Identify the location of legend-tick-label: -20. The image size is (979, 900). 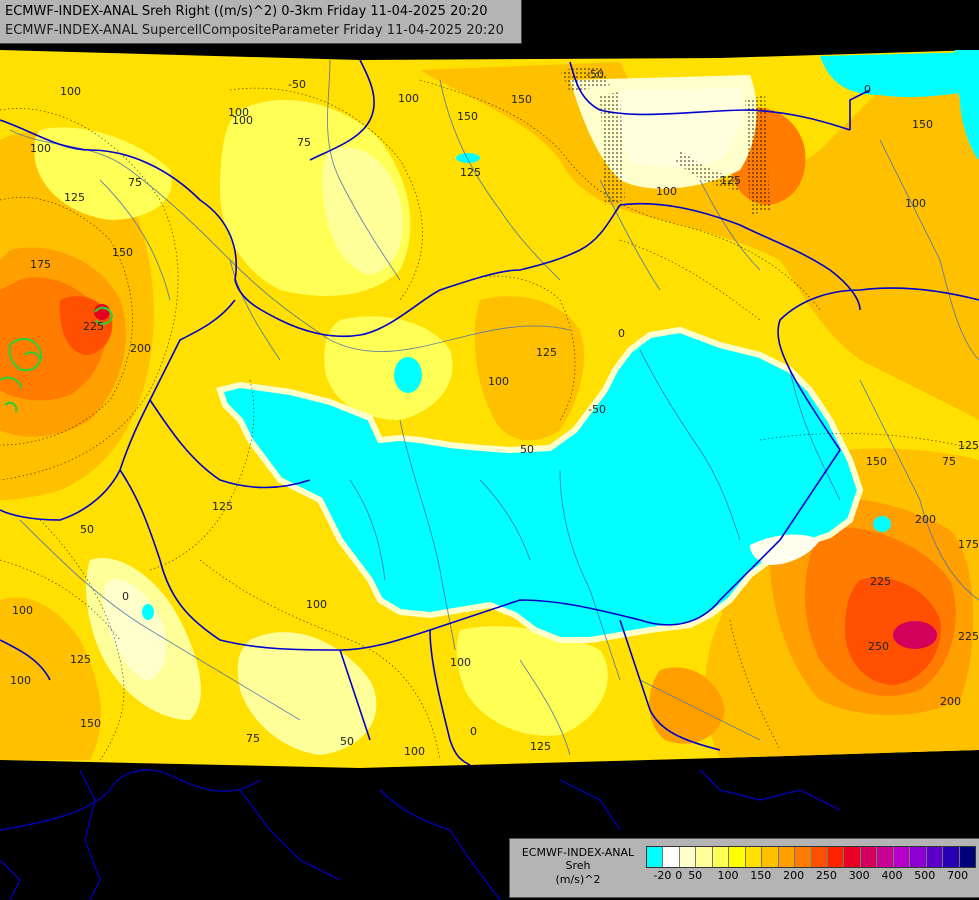
(662, 875).